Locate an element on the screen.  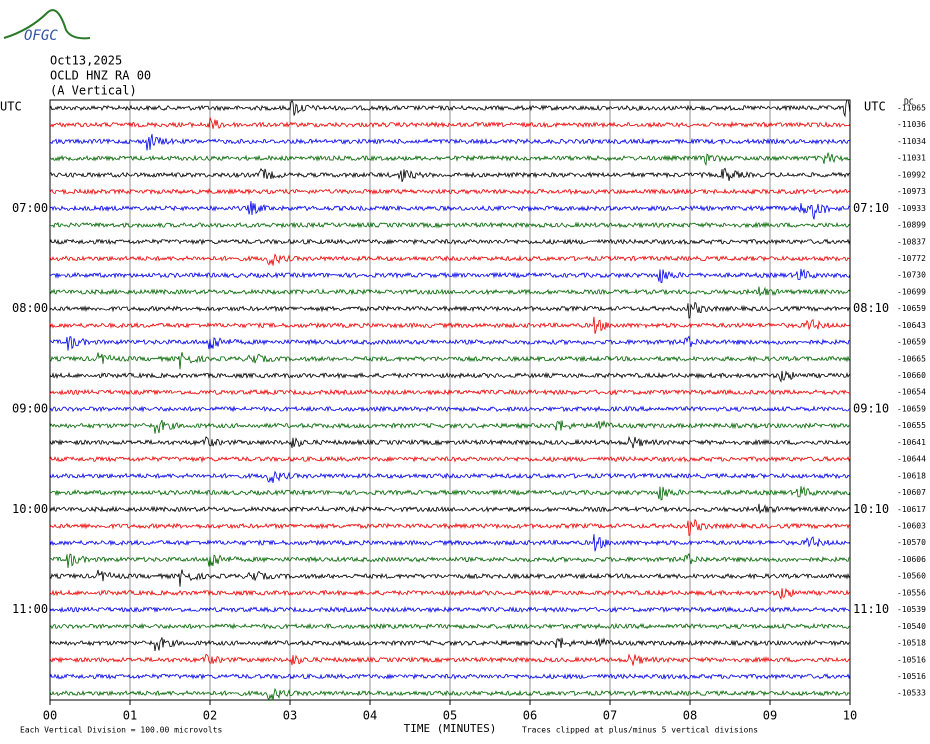
trace-offset: -10699 is located at coordinates (911, 291).